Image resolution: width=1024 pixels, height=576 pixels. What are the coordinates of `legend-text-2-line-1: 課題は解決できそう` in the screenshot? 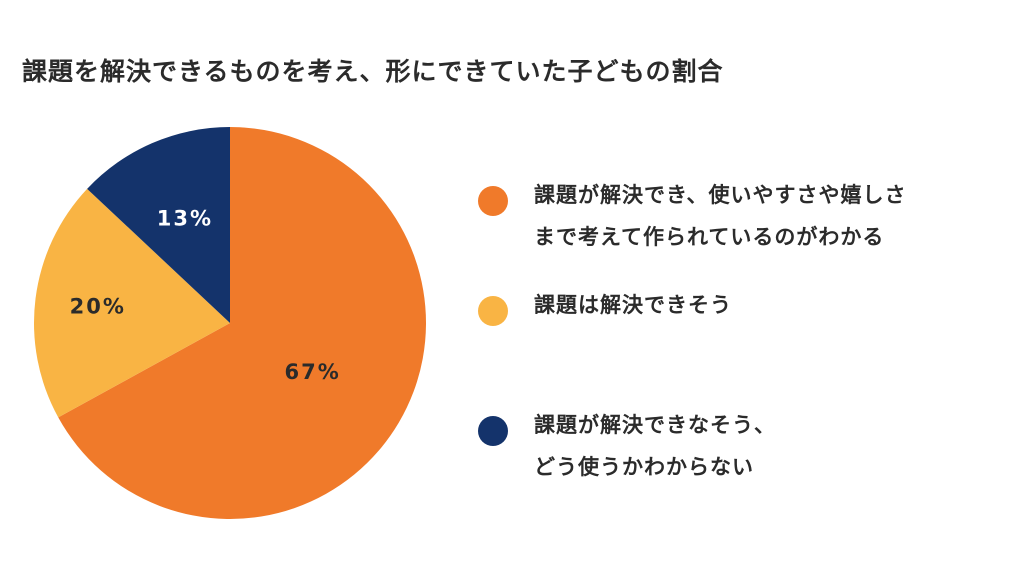 It's located at (633, 305).